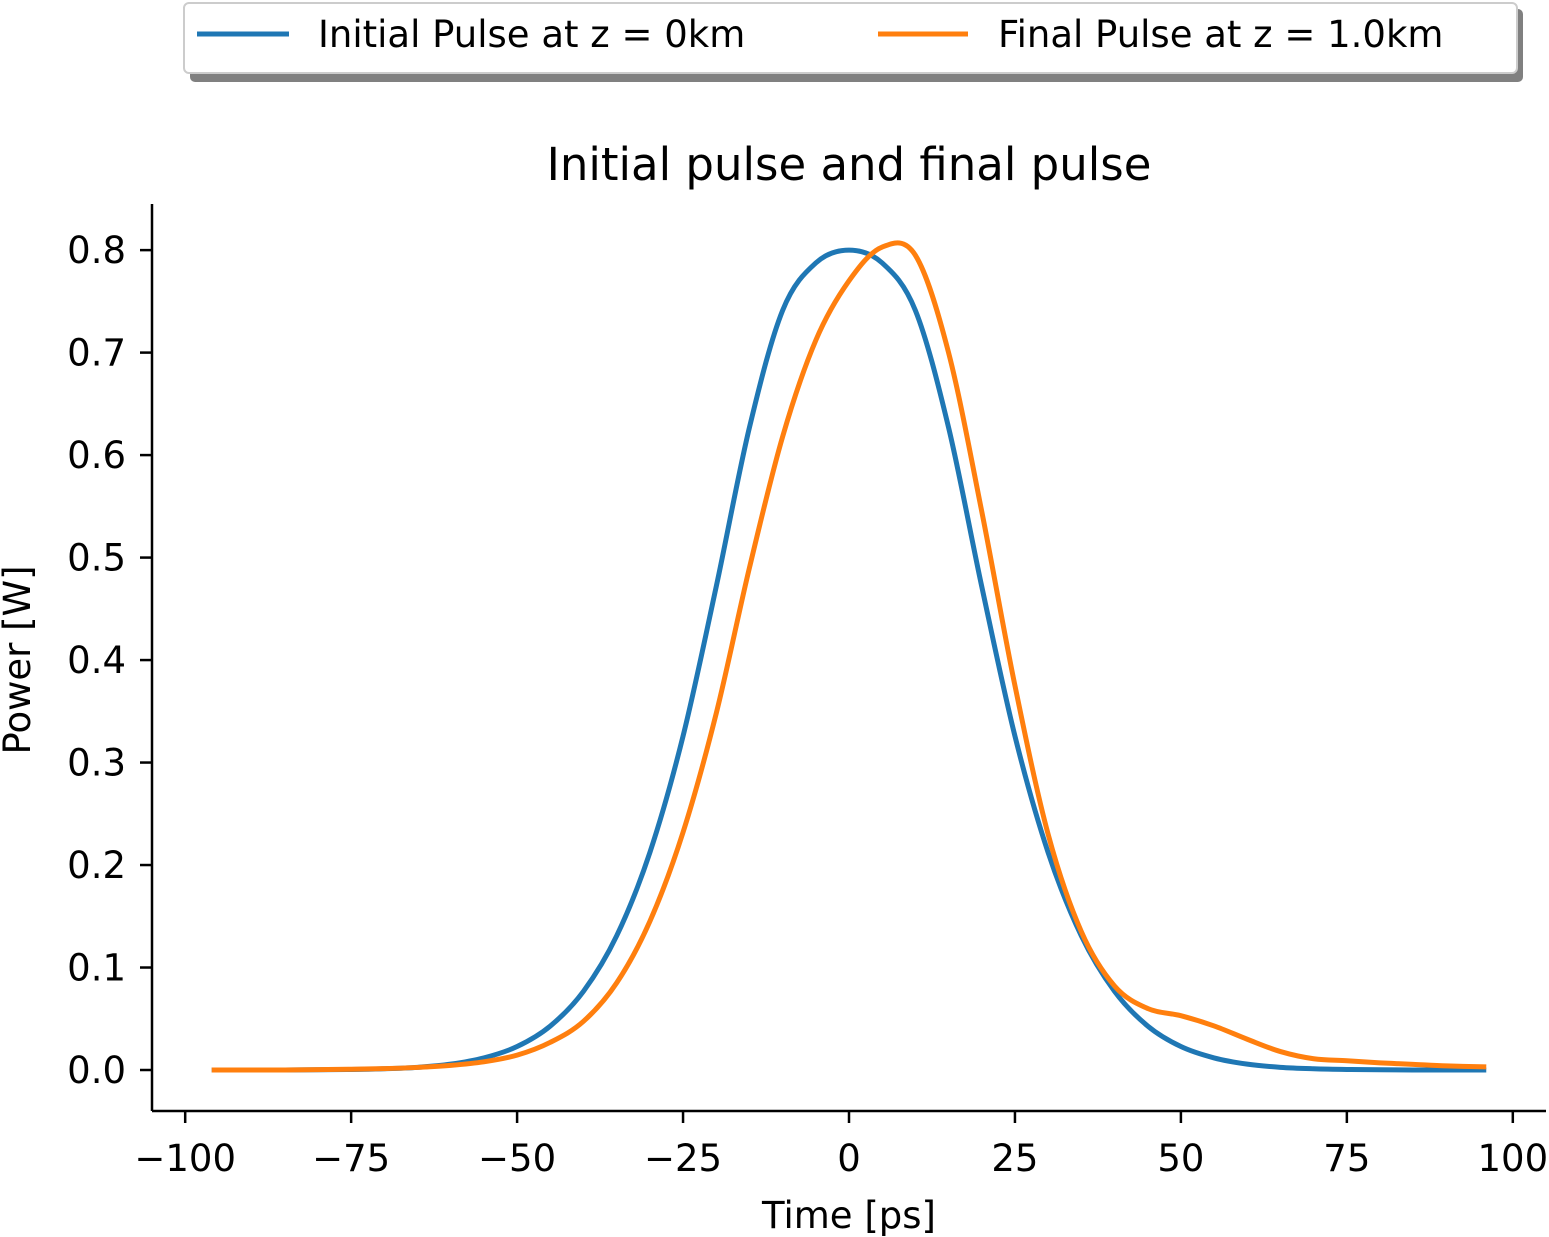  Describe the element at coordinates (1220, 34) in the screenshot. I see `legend-label-final: Final Pulse at z = 1.0km` at that location.